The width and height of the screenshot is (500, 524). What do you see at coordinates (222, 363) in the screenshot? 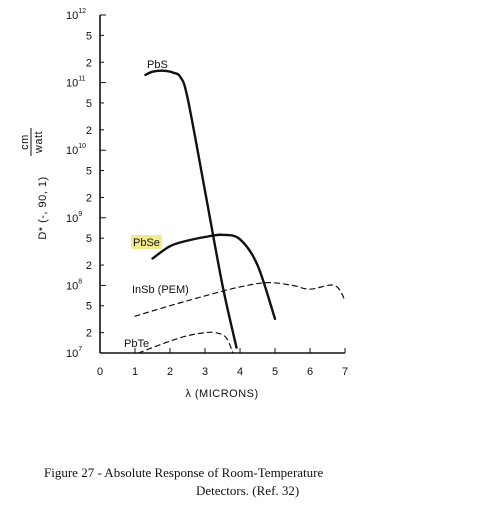
I see `x-ticks: 0 1 2 3 4 5 6 7` at bounding box center [222, 363].